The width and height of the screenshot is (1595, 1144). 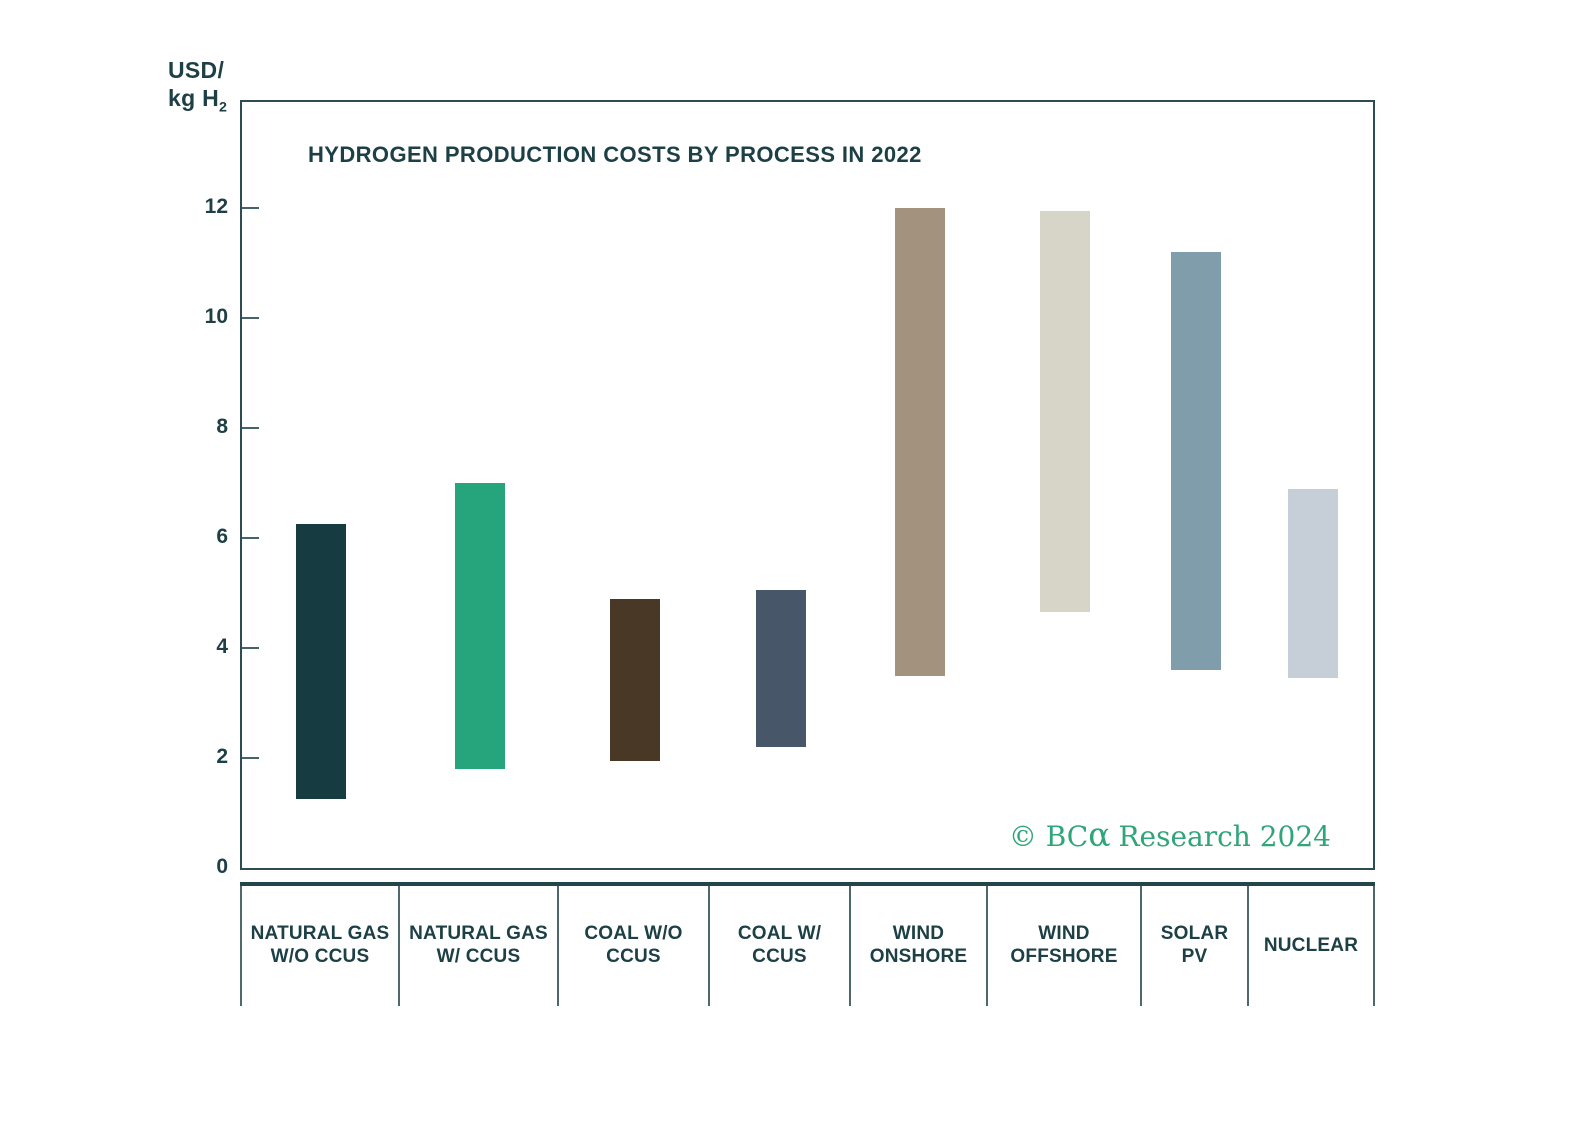 I want to click on bar-wind-onshore, so click(x=920, y=442).